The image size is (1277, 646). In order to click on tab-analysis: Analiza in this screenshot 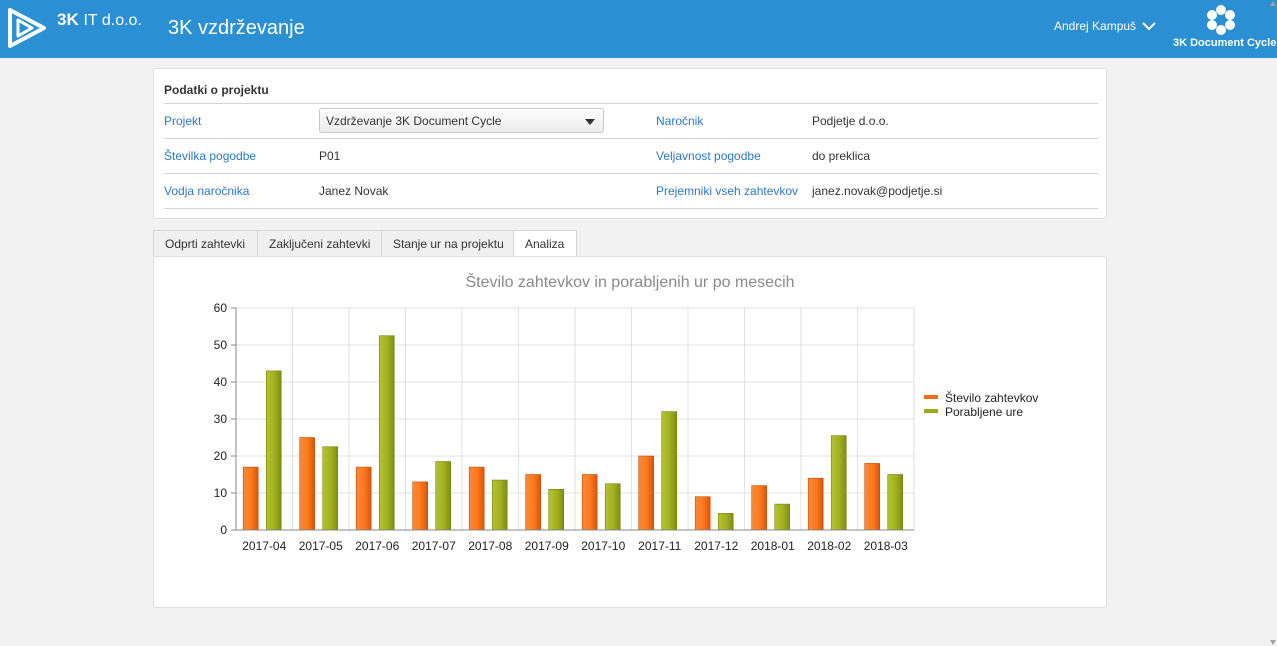, I will do `click(545, 244)`.